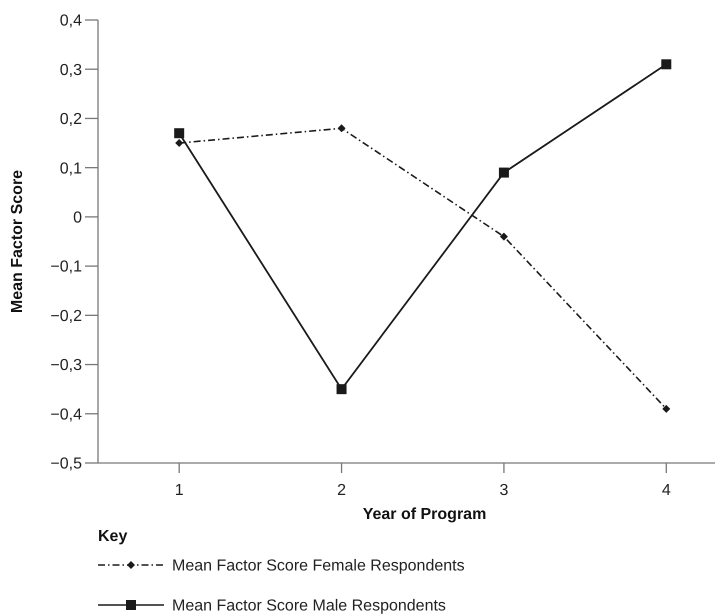 This screenshot has width=715, height=616. What do you see at coordinates (503, 490) in the screenshot?
I see `x-tick-label: 3` at bounding box center [503, 490].